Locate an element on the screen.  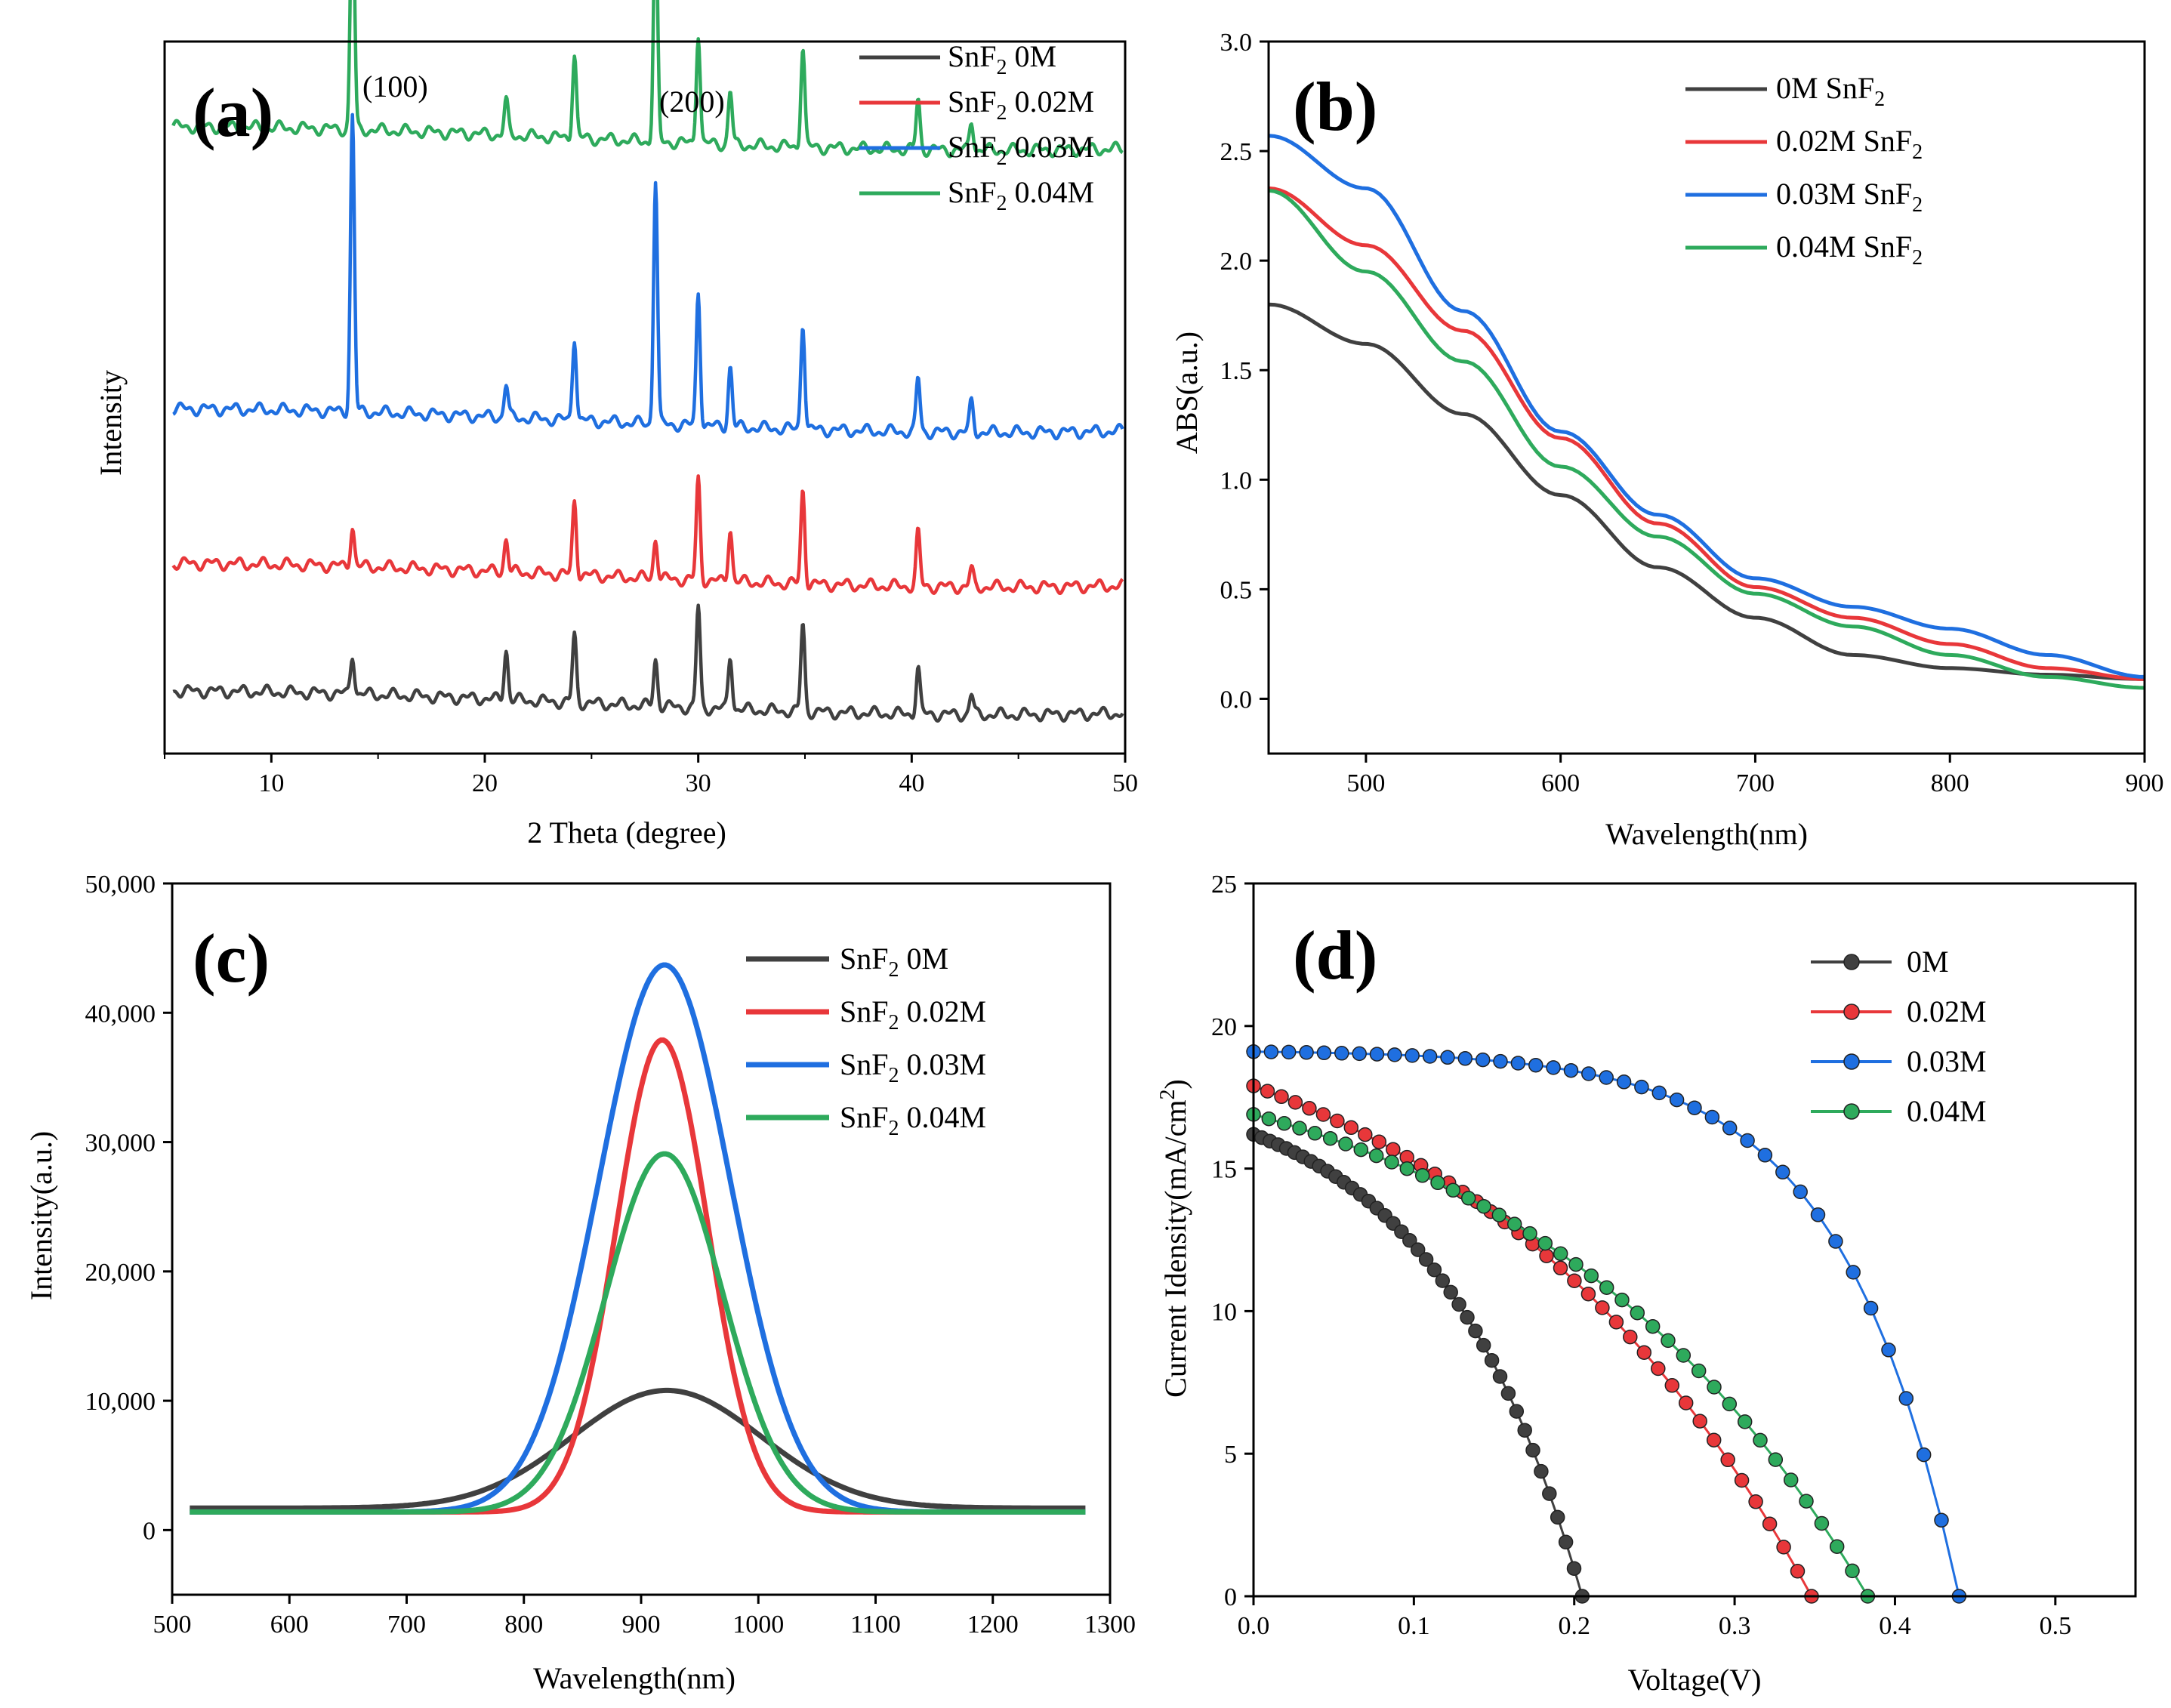
panel-d-legend: 0M 0.02M 0.03M 0.04M is located at coordinates (1899, 1036).